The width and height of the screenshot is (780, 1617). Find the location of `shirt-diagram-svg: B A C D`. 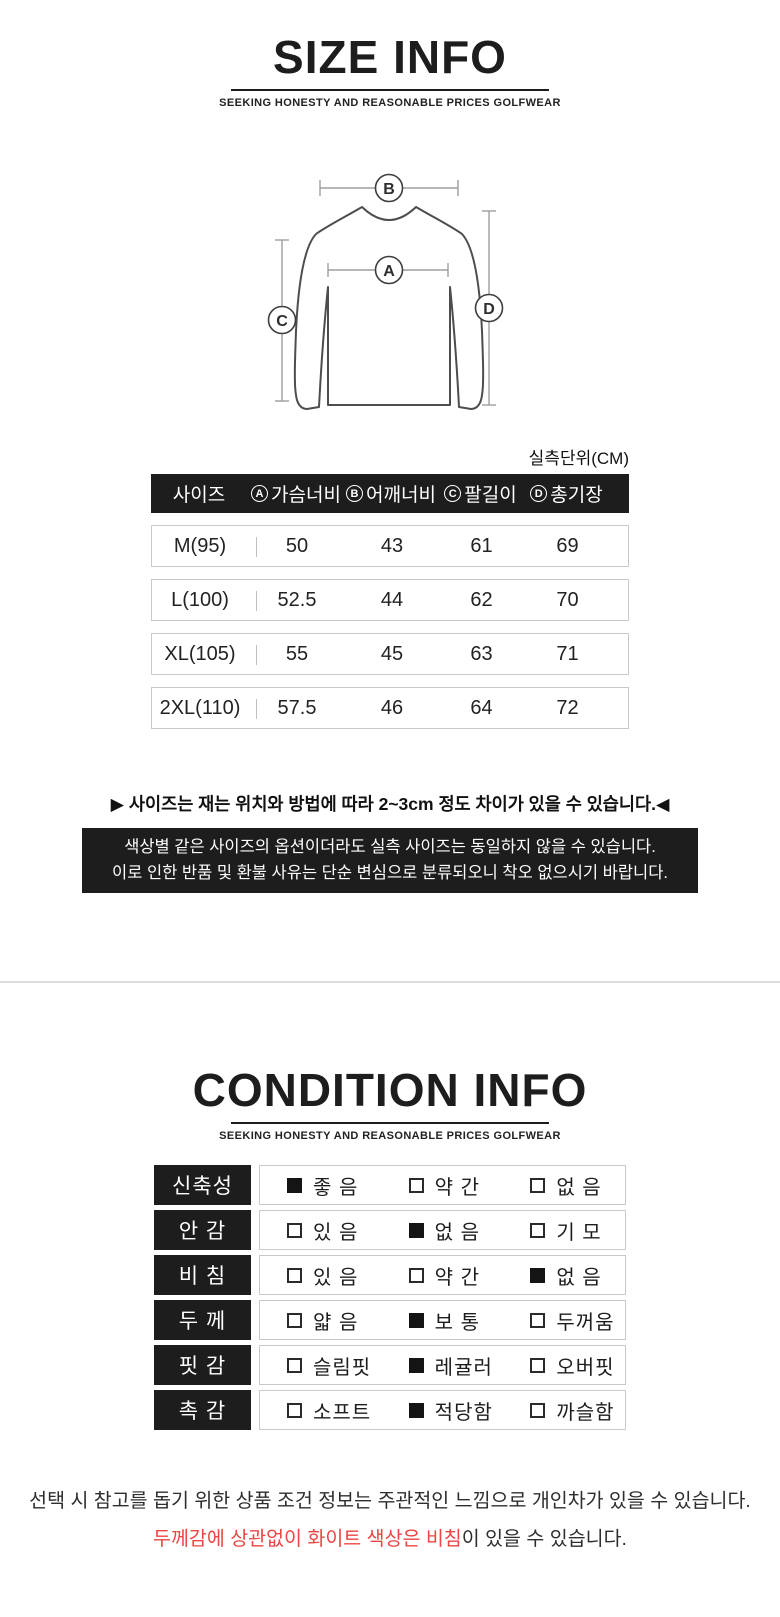

shirt-diagram-svg: B A C D is located at coordinates (385, 291).